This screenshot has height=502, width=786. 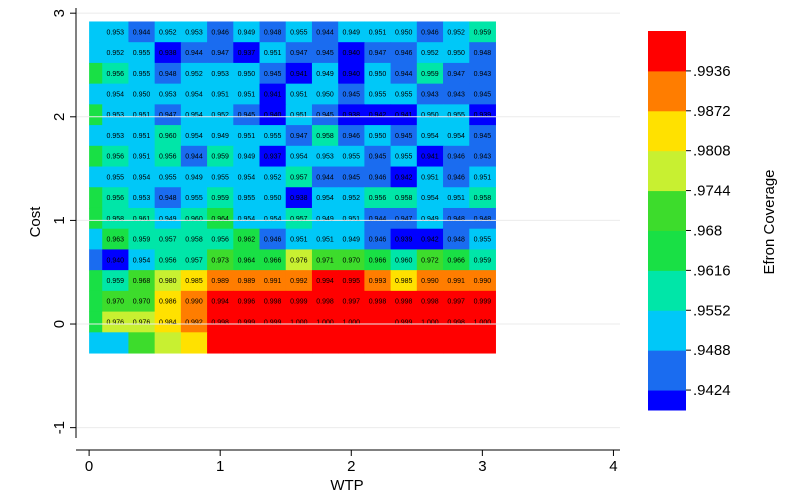 I want to click on legend-tick-label: .9552, so click(x=712, y=310).